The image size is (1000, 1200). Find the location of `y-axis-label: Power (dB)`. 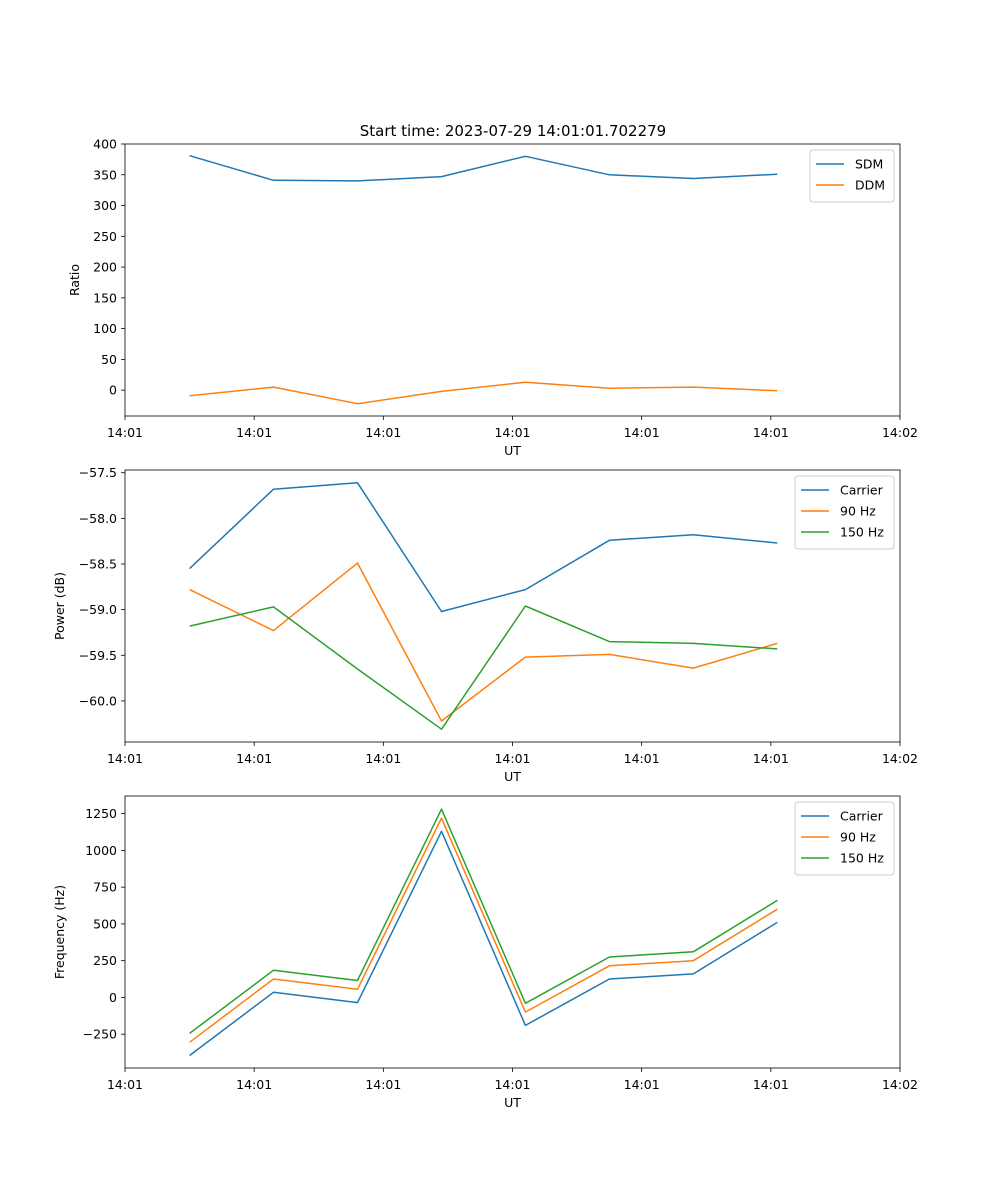

y-axis-label: Power (dB) is located at coordinates (59, 606).